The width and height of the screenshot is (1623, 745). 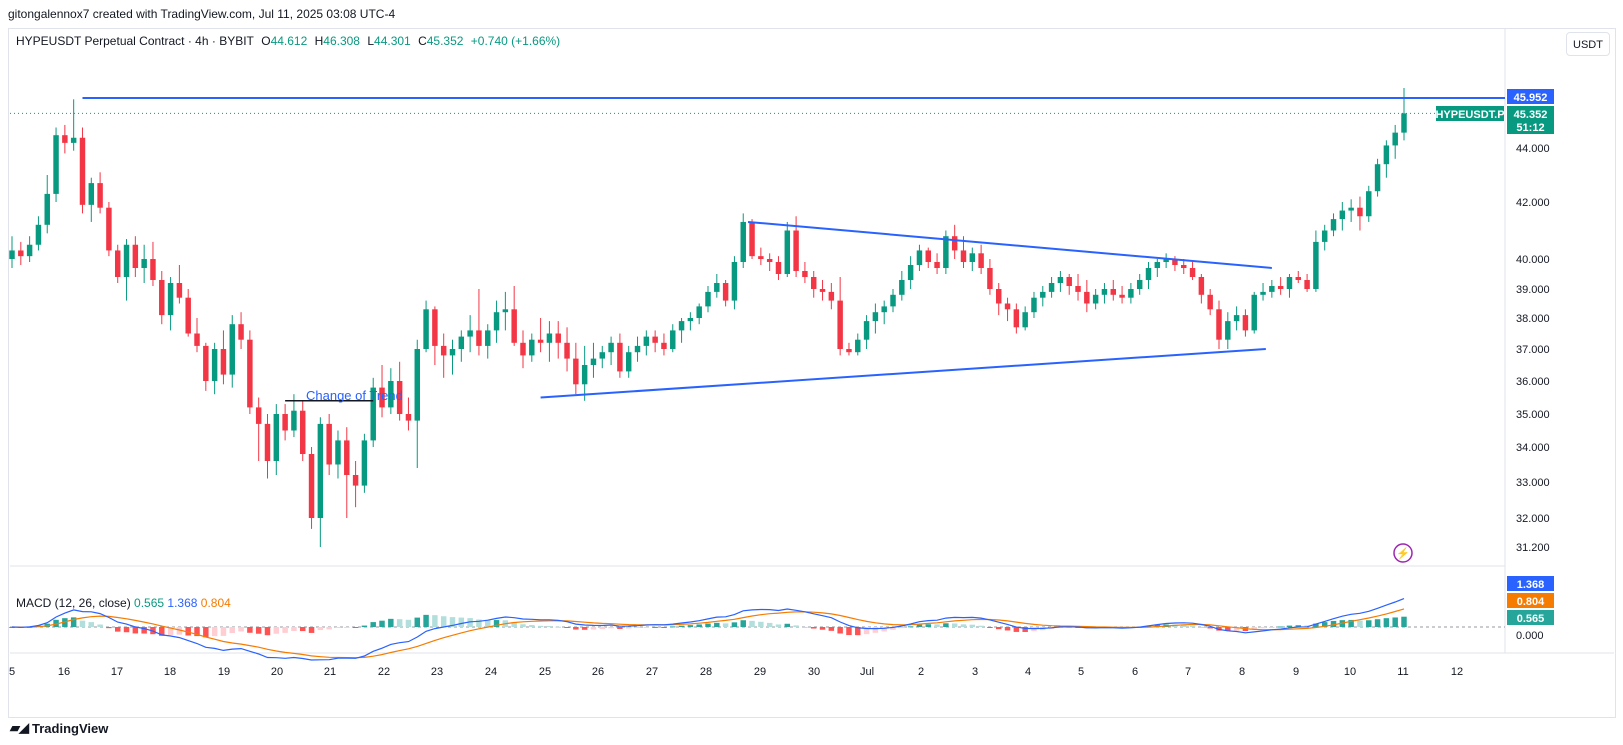 I want to click on time-tick-label: 4, so click(x=1028, y=672).